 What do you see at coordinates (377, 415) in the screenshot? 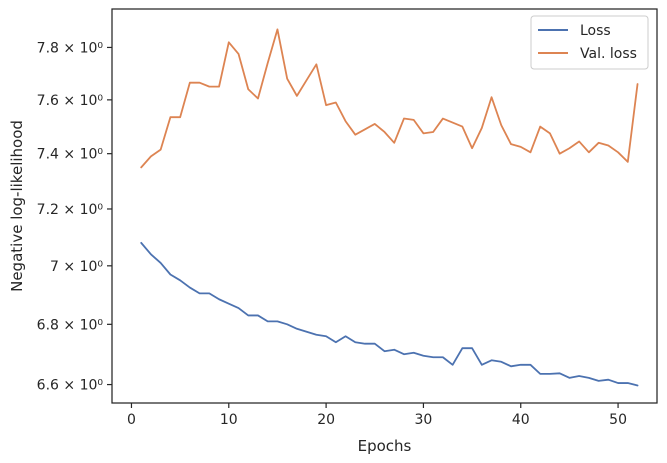
I see `x-axis: 0 10 20 30 40 50` at bounding box center [377, 415].